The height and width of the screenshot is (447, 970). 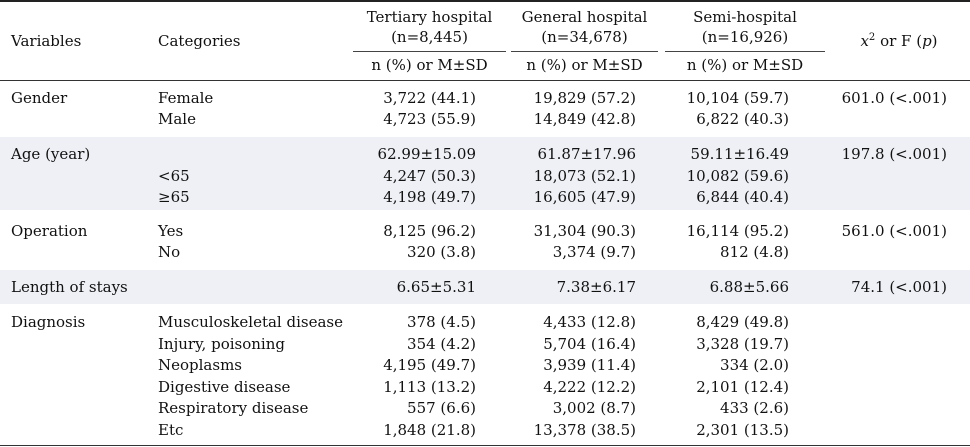 What do you see at coordinates (49, 231) in the screenshot?
I see `row-variable: Operation` at bounding box center [49, 231].